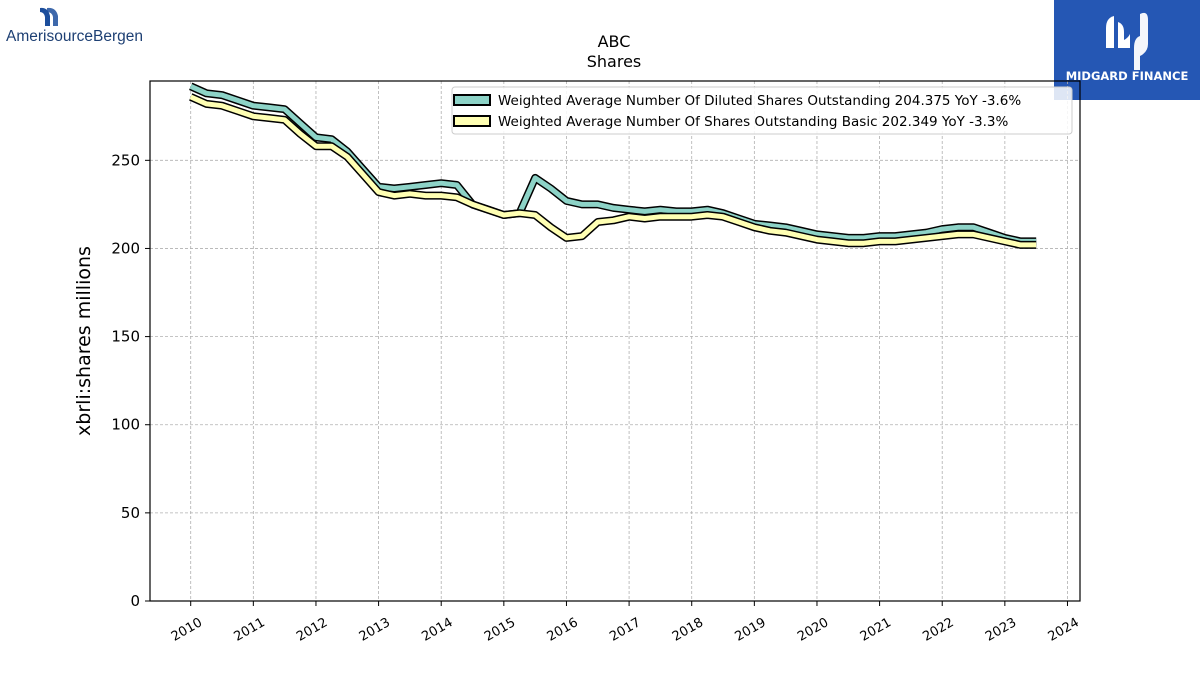  Describe the element at coordinates (250, 630) in the screenshot. I see `x-tick-label: 2011` at that location.